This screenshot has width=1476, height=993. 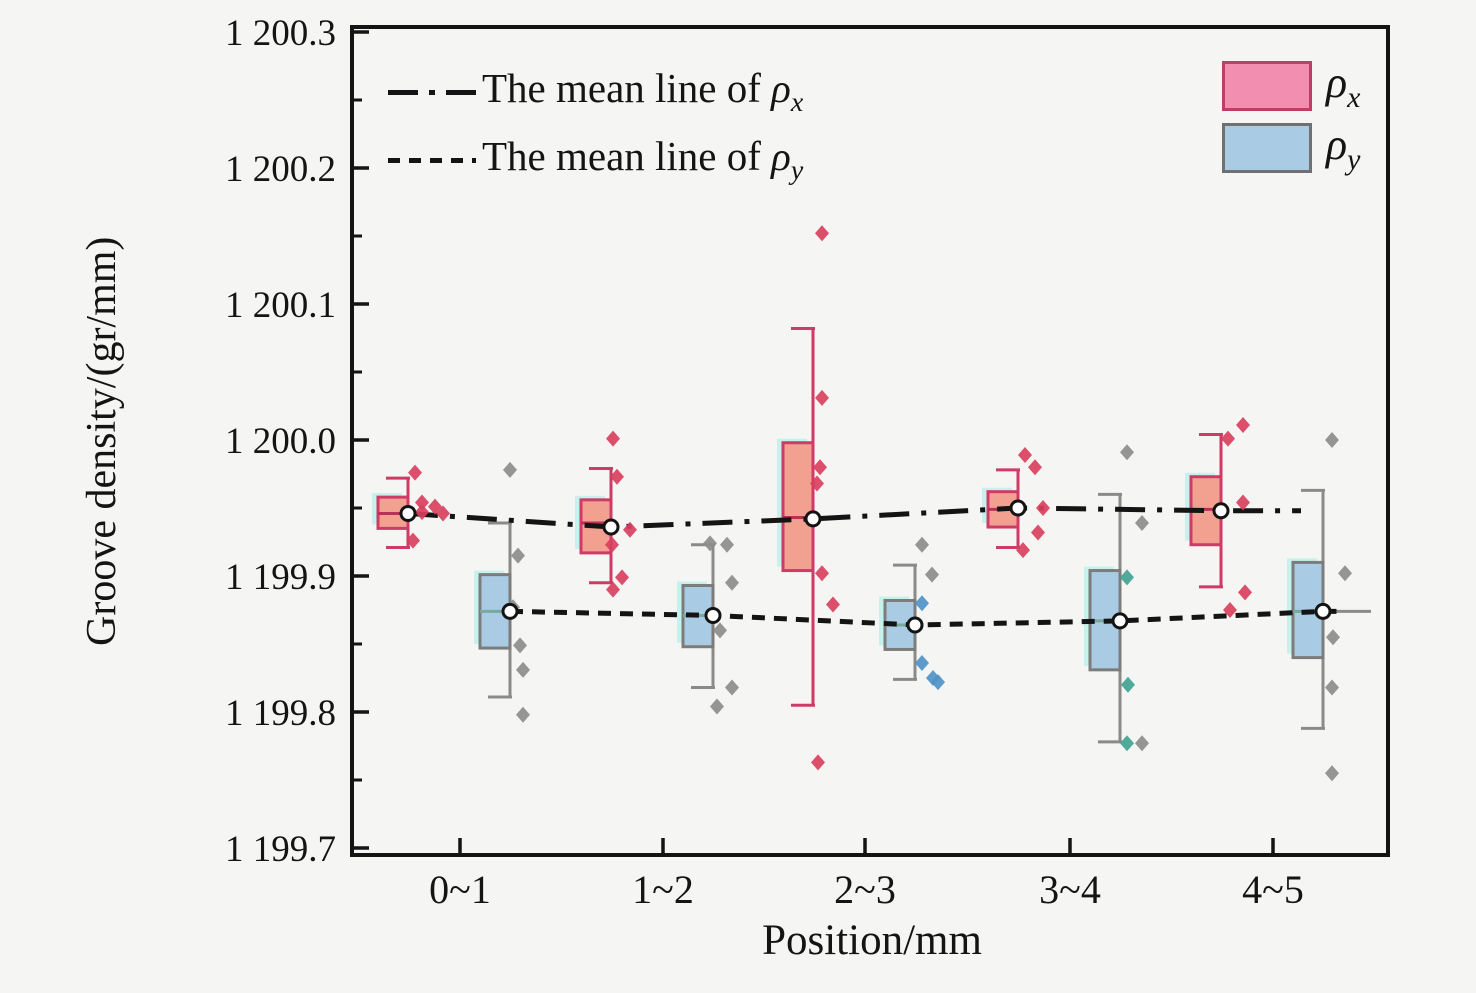 I want to click on svg-text: 4~5, so click(x=1273, y=889).